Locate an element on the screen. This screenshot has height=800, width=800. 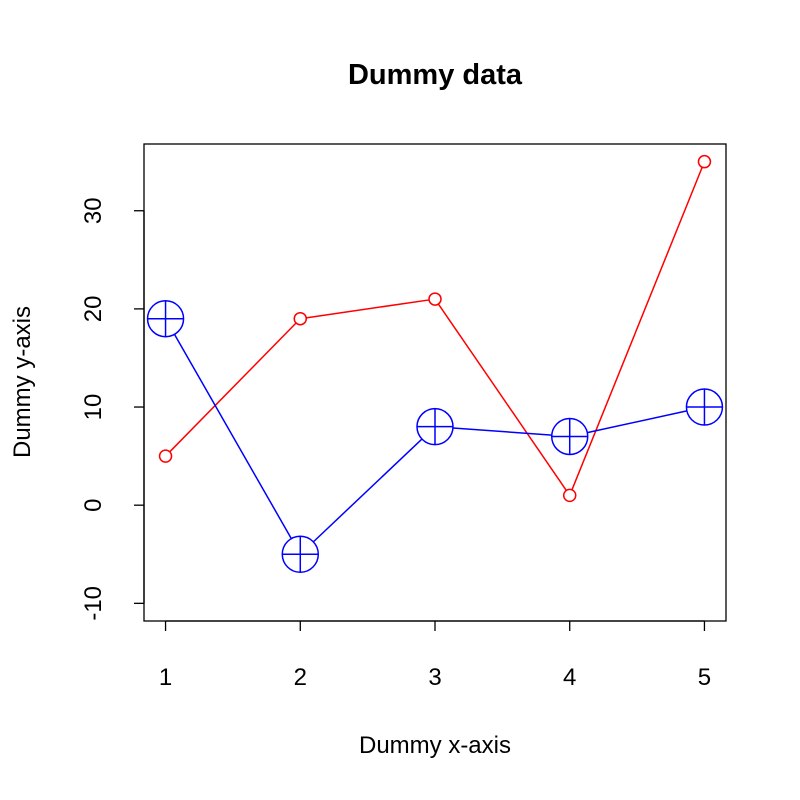
y-tick-label: 0 is located at coordinates (93, 505).